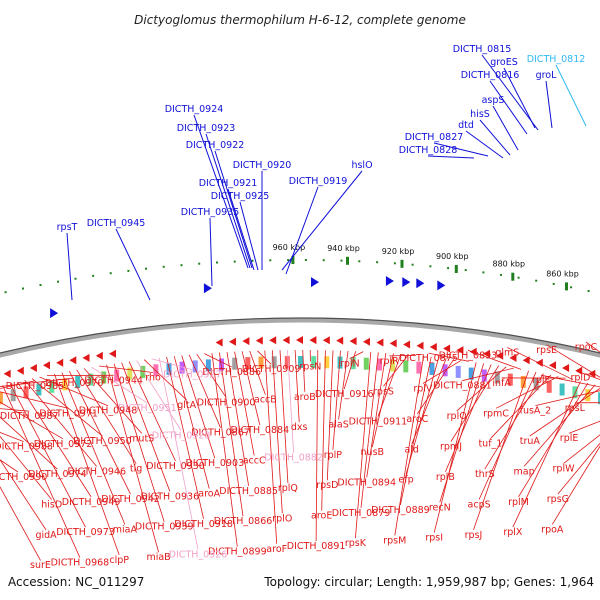 The height and width of the screenshot is (600, 600). Describe the element at coordinates (417, 419) in the screenshot. I see `gene-label: aroC` at that location.